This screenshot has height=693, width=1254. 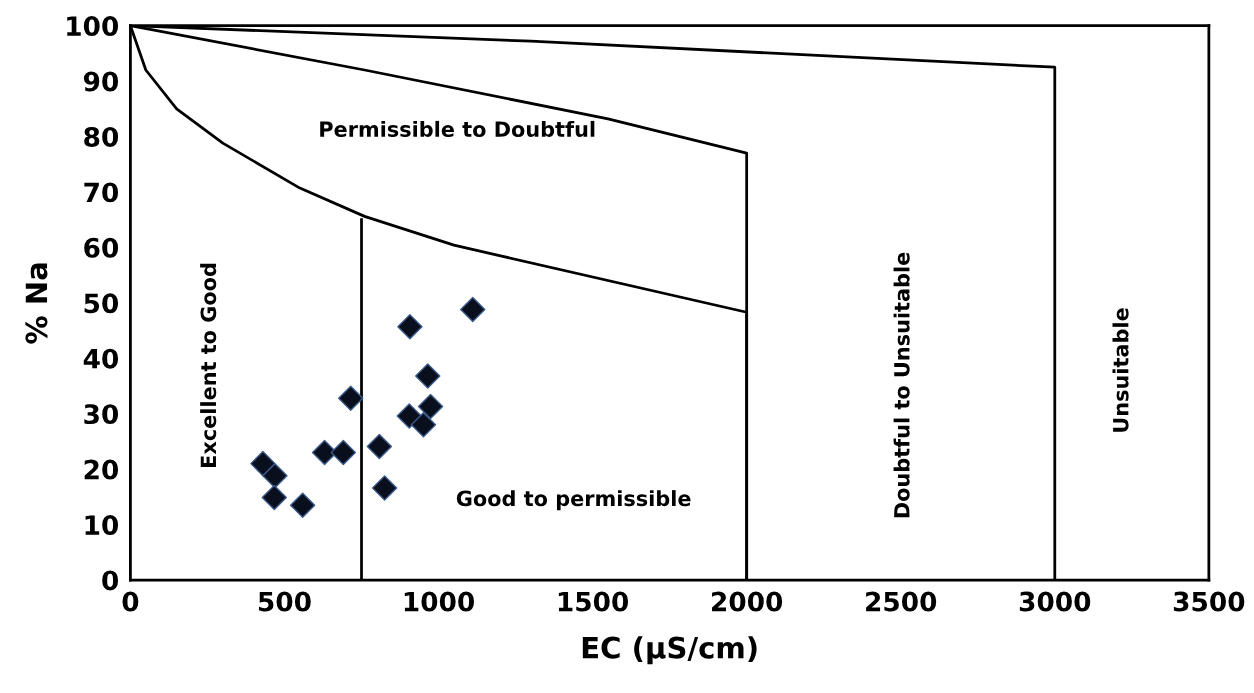 What do you see at coordinates (101, 136) in the screenshot?
I see `y-tick-label: 80` at bounding box center [101, 136].